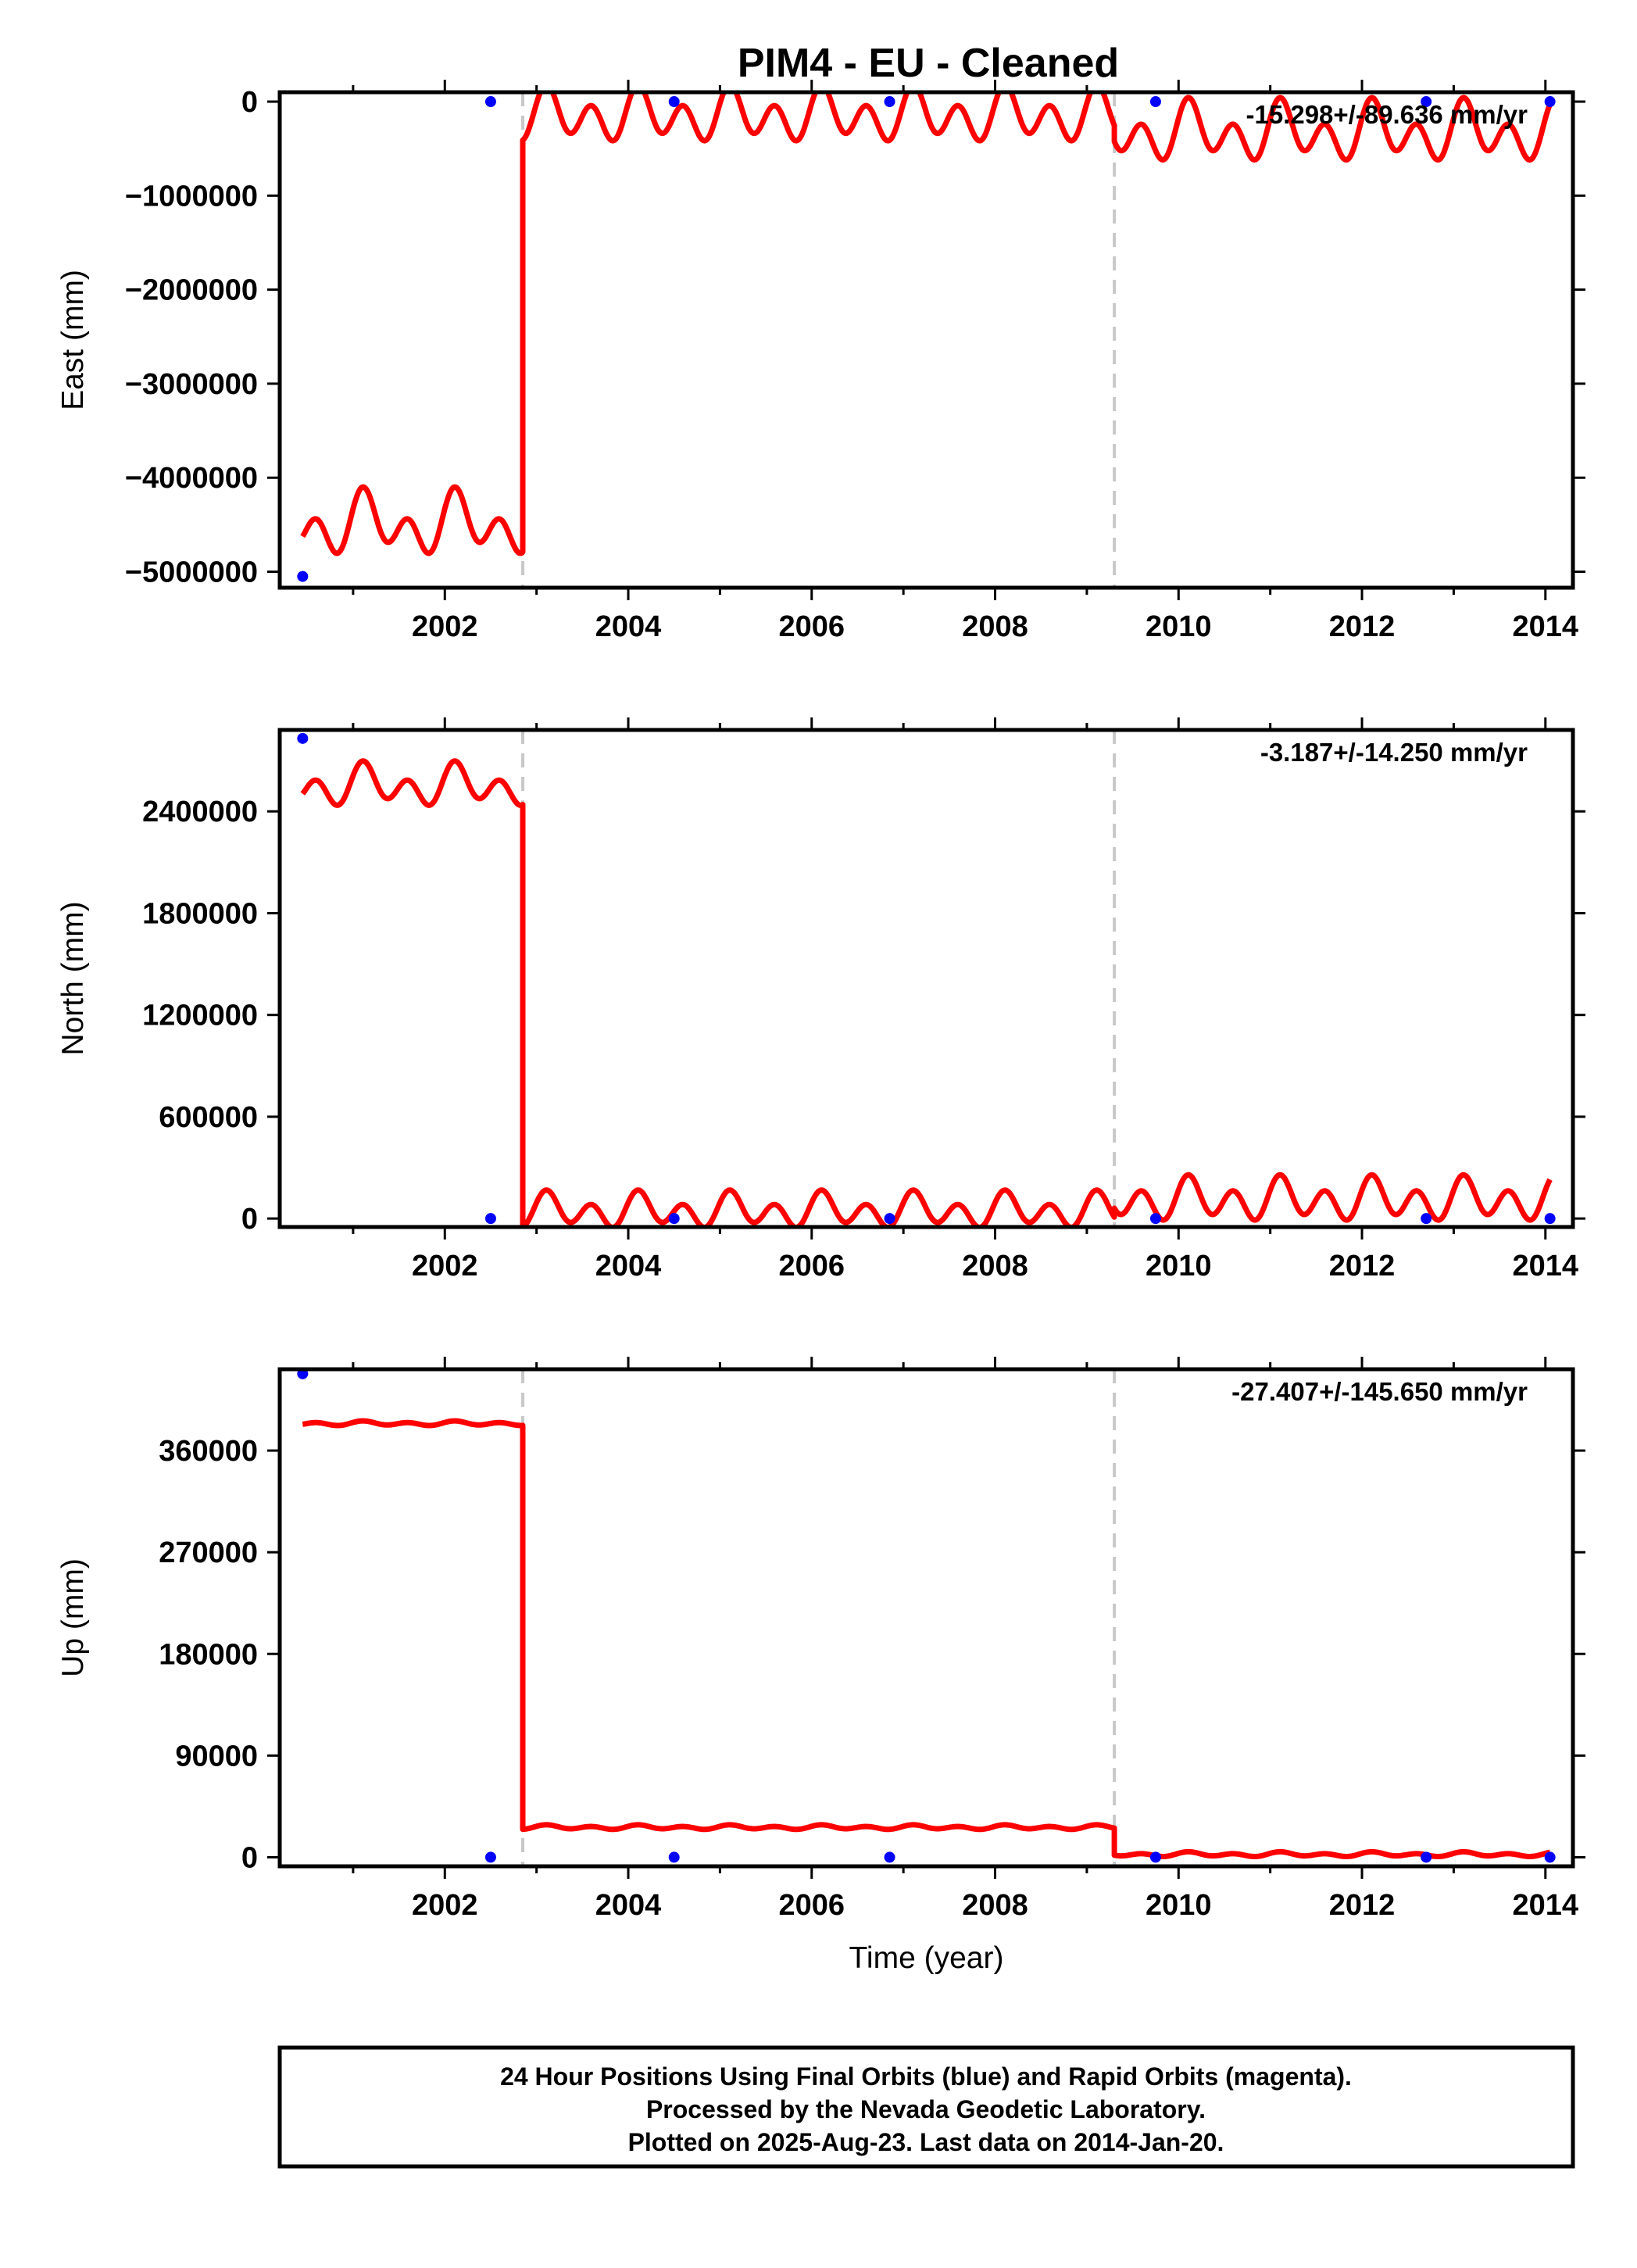  What do you see at coordinates (1379, 1392) in the screenshot?
I see `rate-annotation: -27.407+/-145.650 mm/yr` at bounding box center [1379, 1392].